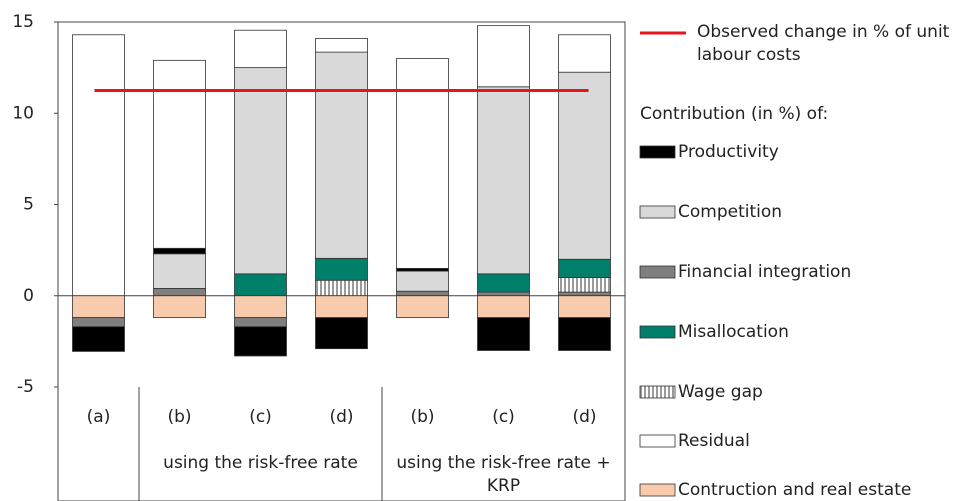 This screenshot has height=501, width=980. I want to click on y-tick-label: 5, so click(28, 205).